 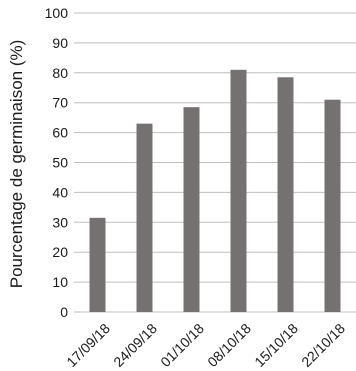 I want to click on y-tick-label: 70, so click(x=60, y=103).